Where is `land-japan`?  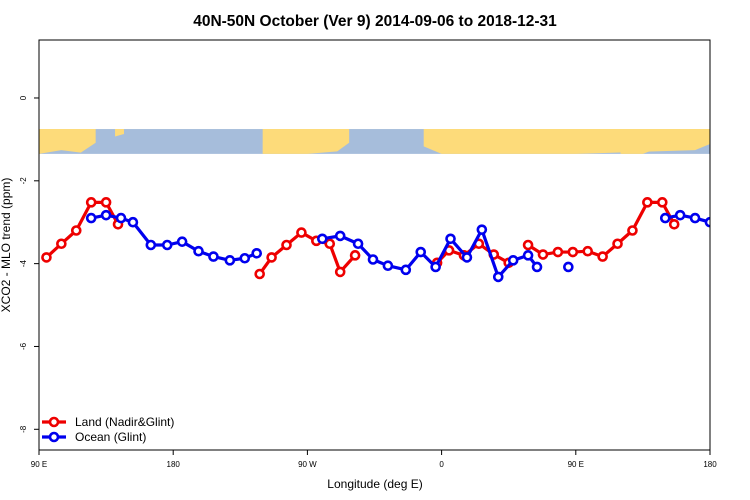
land-japan is located at coordinates (119, 133).